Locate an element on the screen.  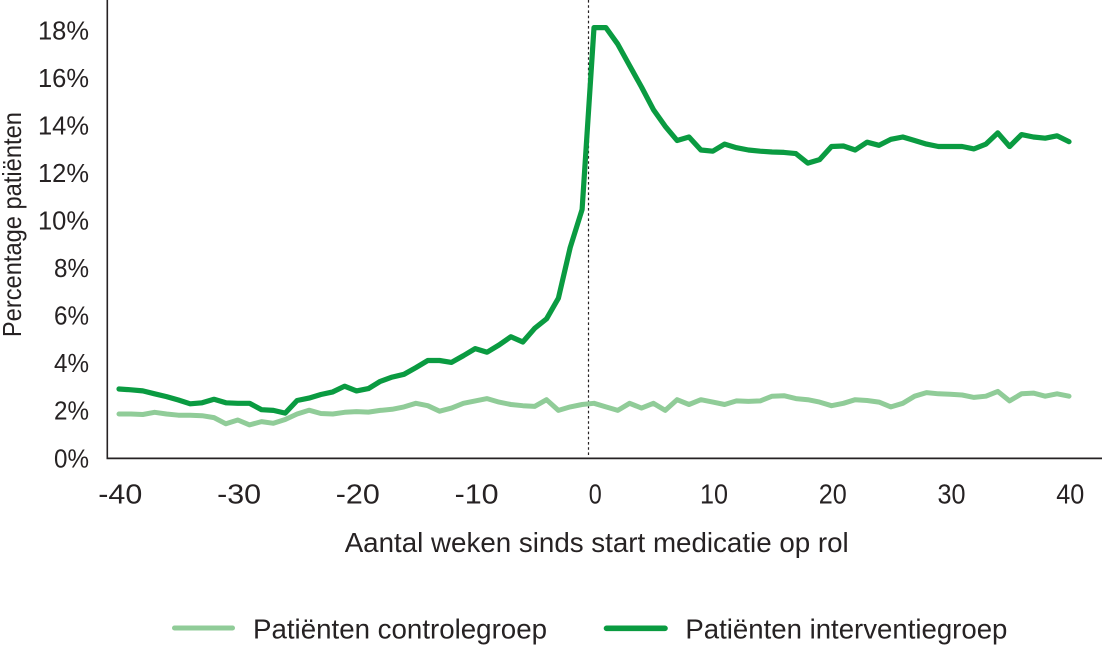
svg-text: 10 is located at coordinates (714, 493).